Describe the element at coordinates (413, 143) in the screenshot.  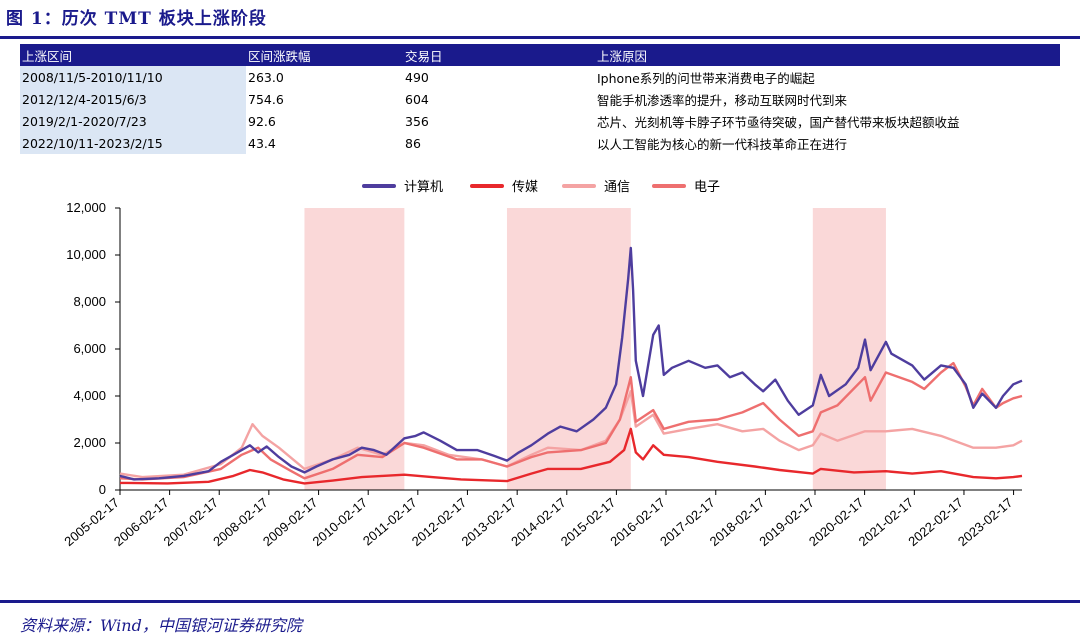
I see `table-cell: 86` at that location.